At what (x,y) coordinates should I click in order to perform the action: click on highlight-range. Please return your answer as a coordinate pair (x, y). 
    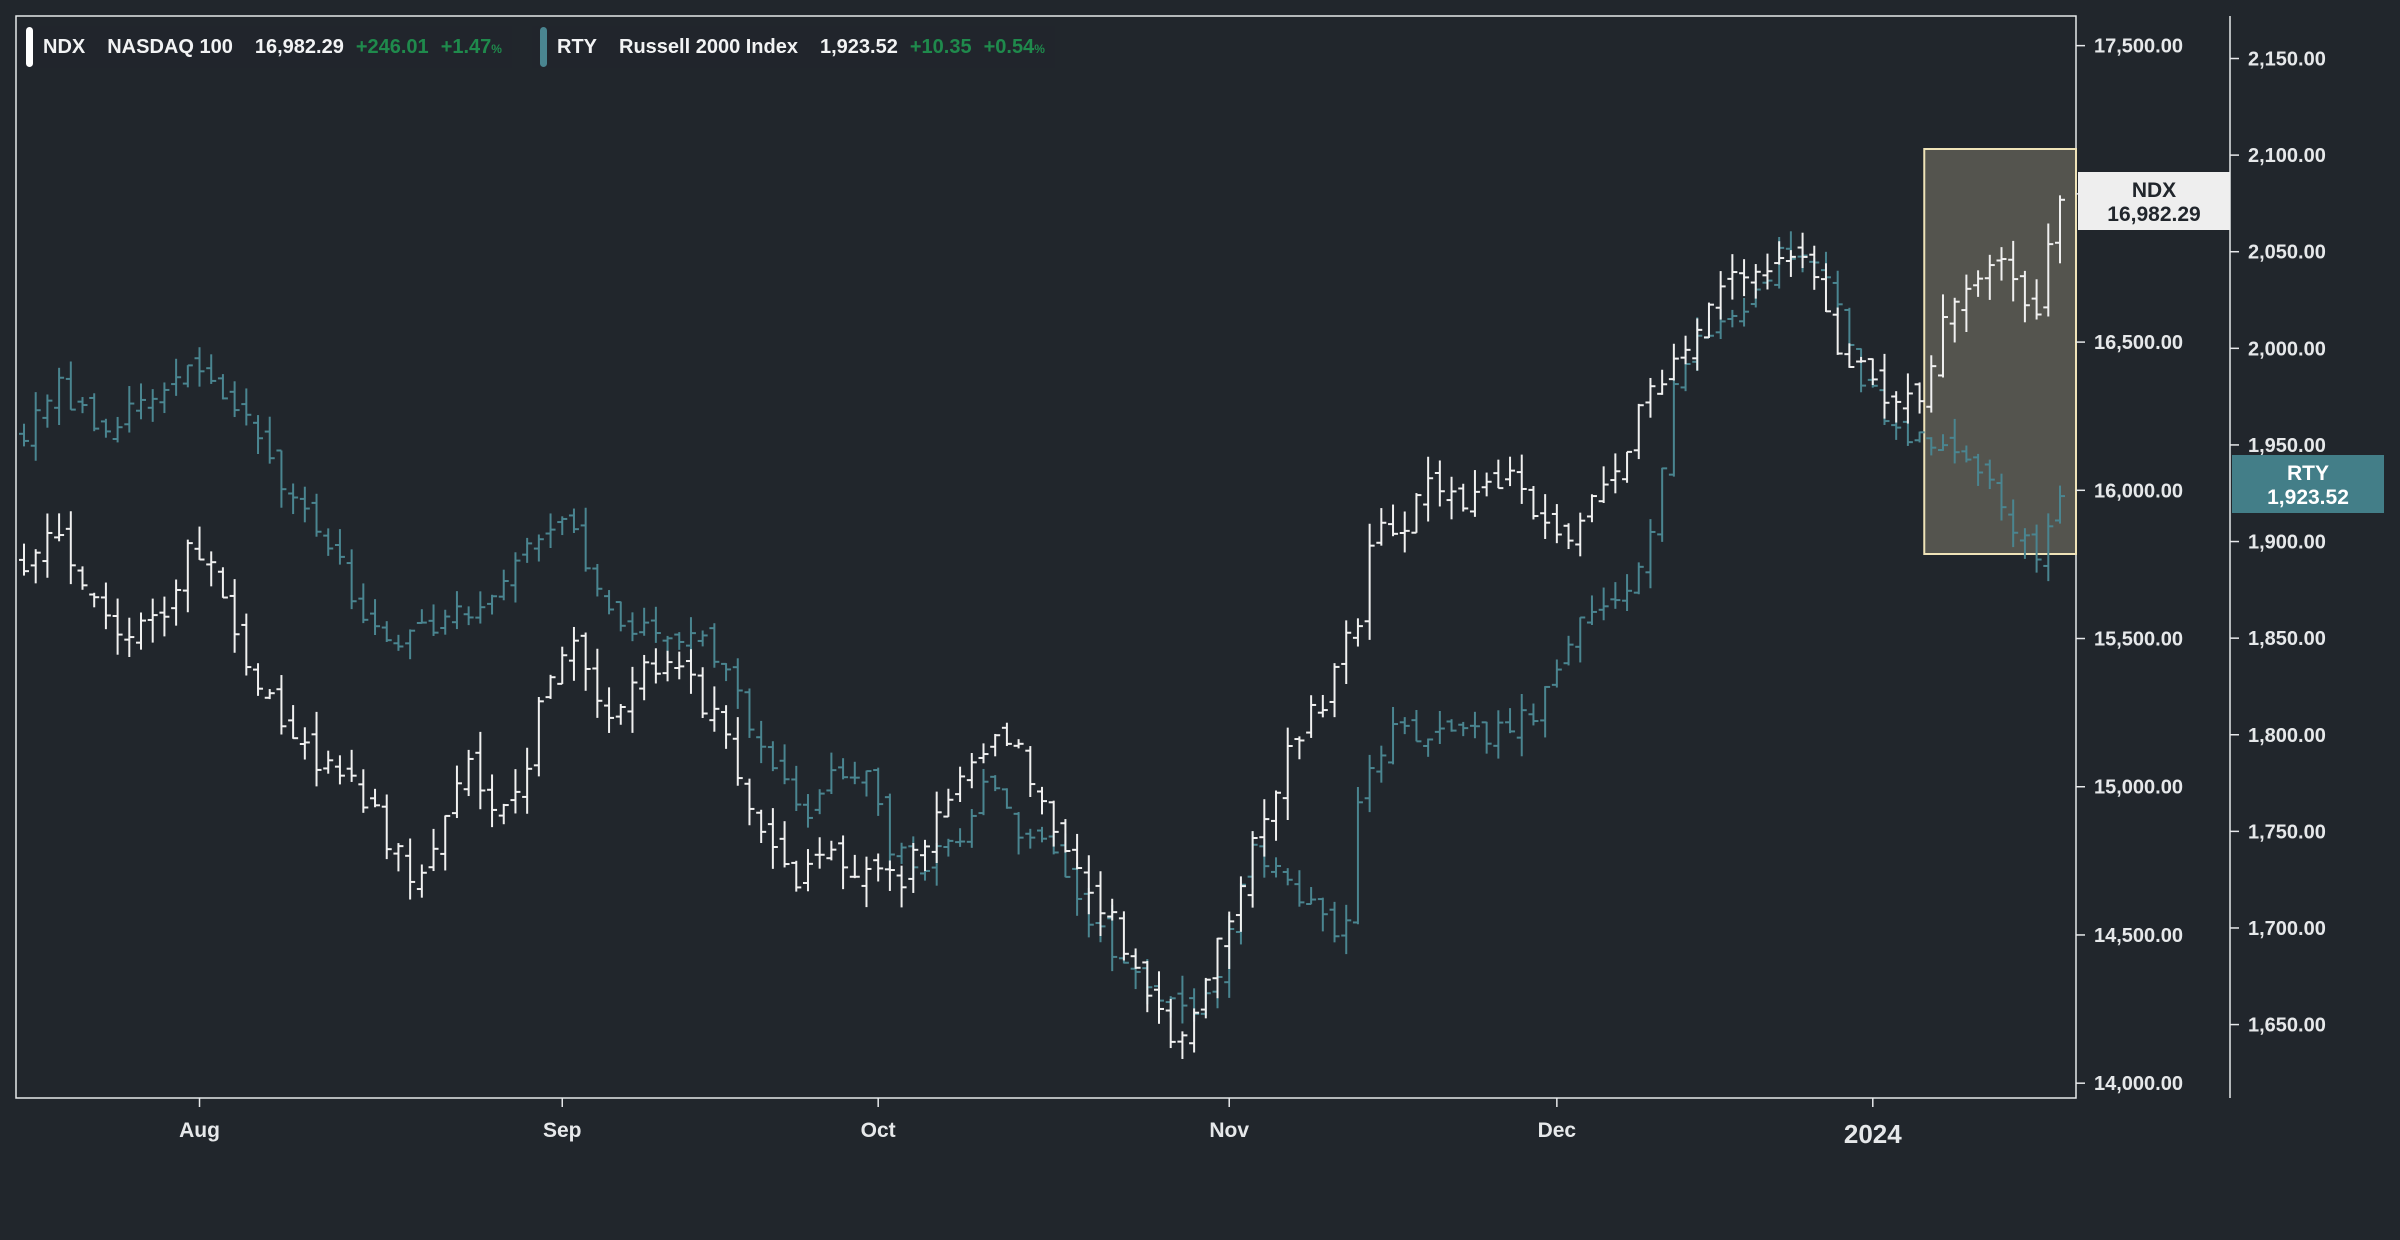
    Looking at the image, I should click on (2000, 351).